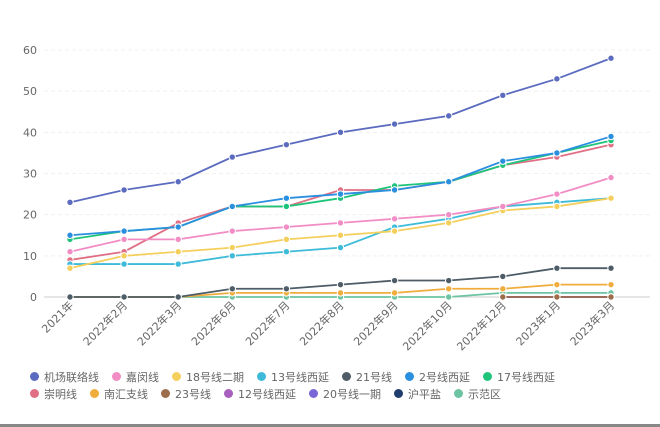  I want to click on x-tick-label: 2023年3月, so click(592, 323).